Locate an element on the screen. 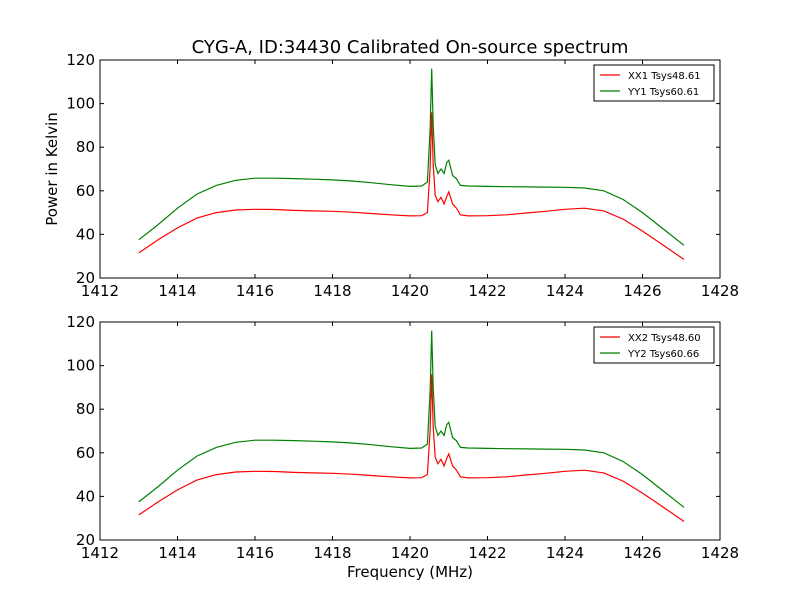 The image size is (800, 600). bottom-x-tick-label: 1424 is located at coordinates (565, 553).